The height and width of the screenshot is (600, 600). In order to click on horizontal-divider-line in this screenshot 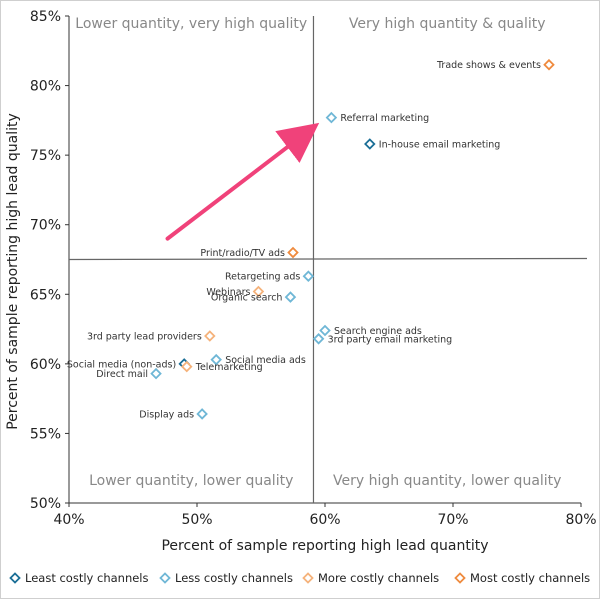, I will do `click(328, 259)`.